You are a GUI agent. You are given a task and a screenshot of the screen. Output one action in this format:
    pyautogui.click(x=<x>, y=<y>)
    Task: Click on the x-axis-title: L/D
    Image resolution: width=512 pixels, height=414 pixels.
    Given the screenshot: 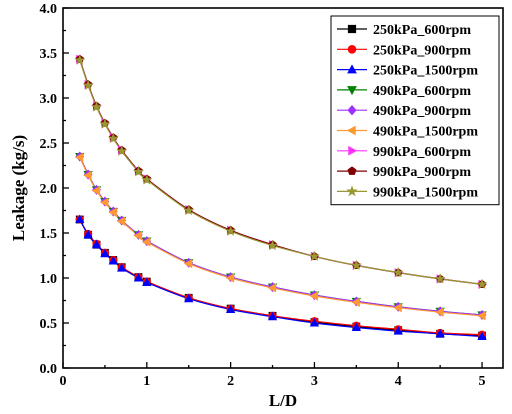 What is the action you would take?
    pyautogui.click(x=283, y=400)
    